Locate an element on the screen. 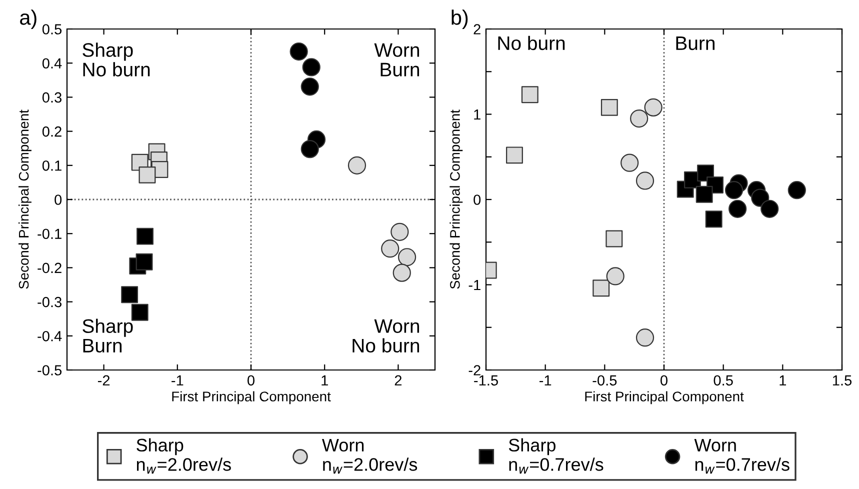  annotation: Sharp No burn is located at coordinates (116, 59).